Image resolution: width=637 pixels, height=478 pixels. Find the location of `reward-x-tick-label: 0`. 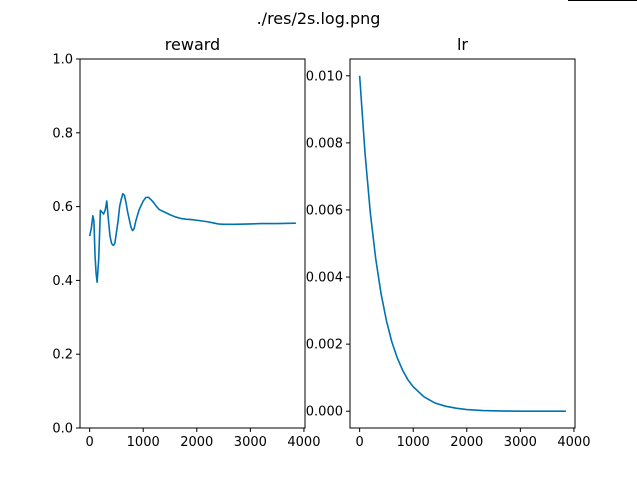

reward-x-tick-label: 0 is located at coordinates (90, 442).